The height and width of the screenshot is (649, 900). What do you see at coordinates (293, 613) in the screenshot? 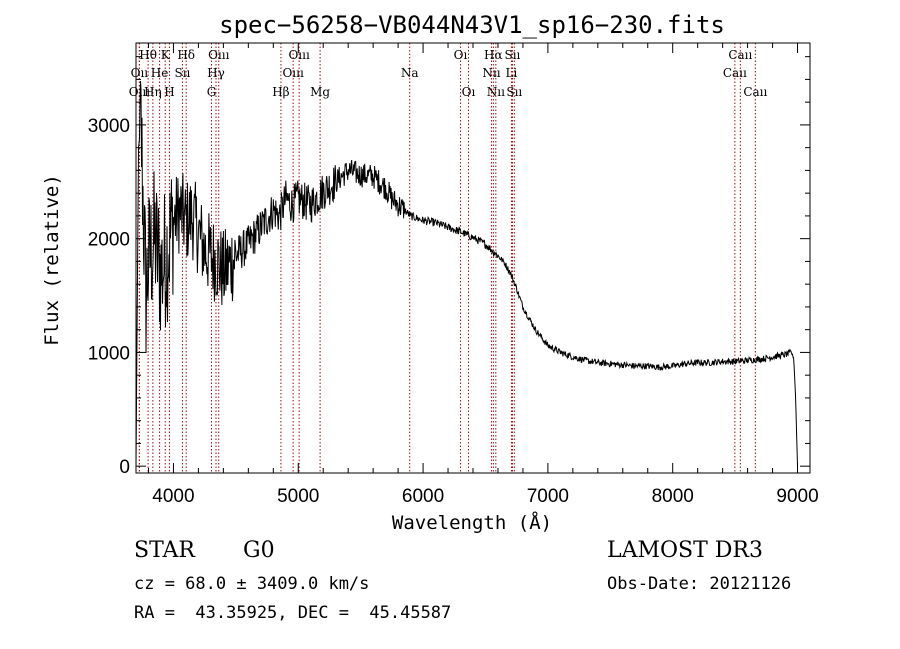
I see `sky-coordinates: RA = 43.35925, DEC = 45.45587` at bounding box center [293, 613].